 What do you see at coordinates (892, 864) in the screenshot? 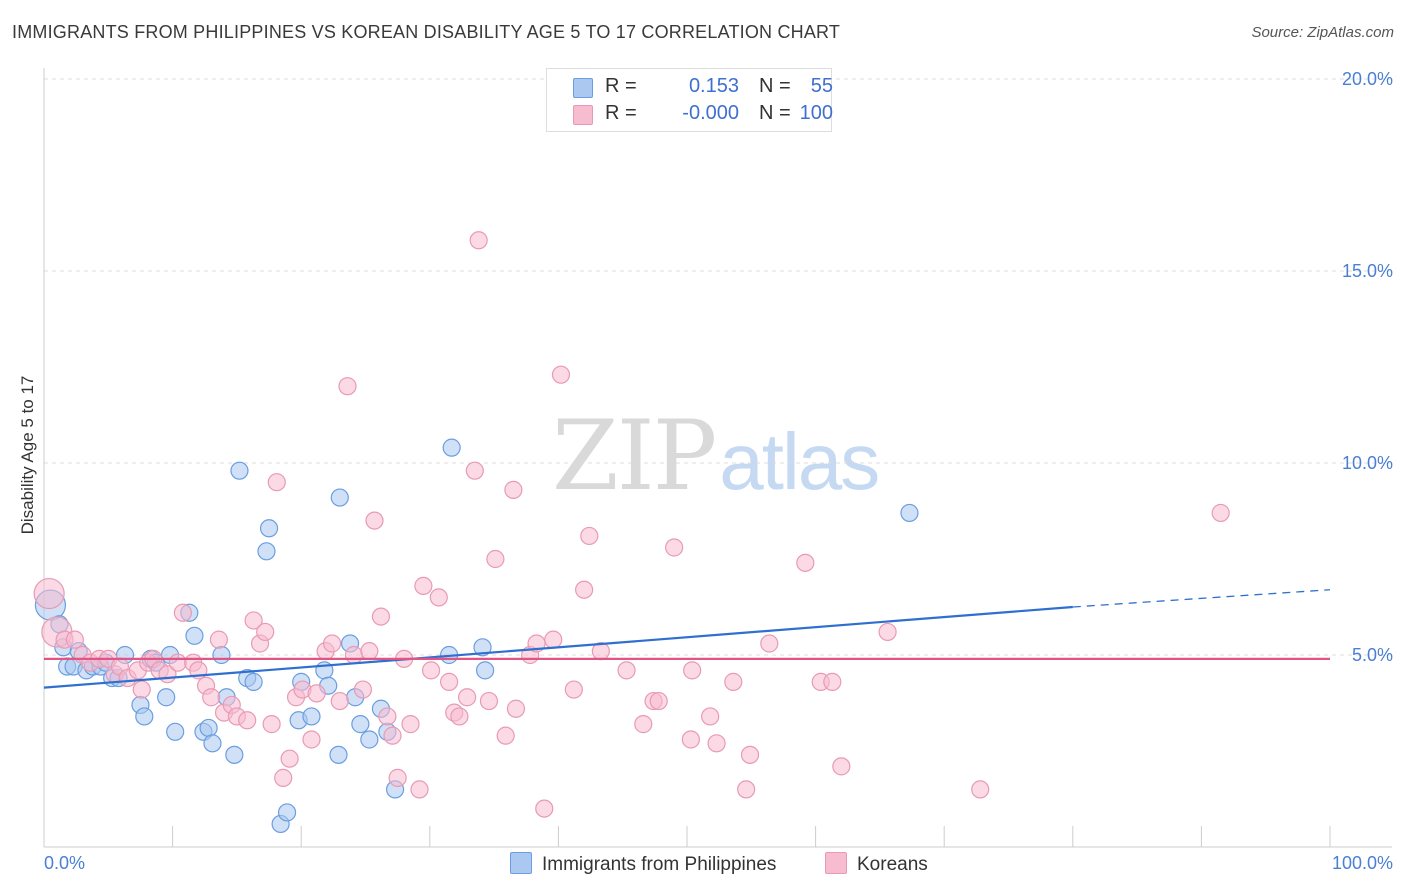
I see `legend-label-koreans: Koreans` at bounding box center [892, 864].